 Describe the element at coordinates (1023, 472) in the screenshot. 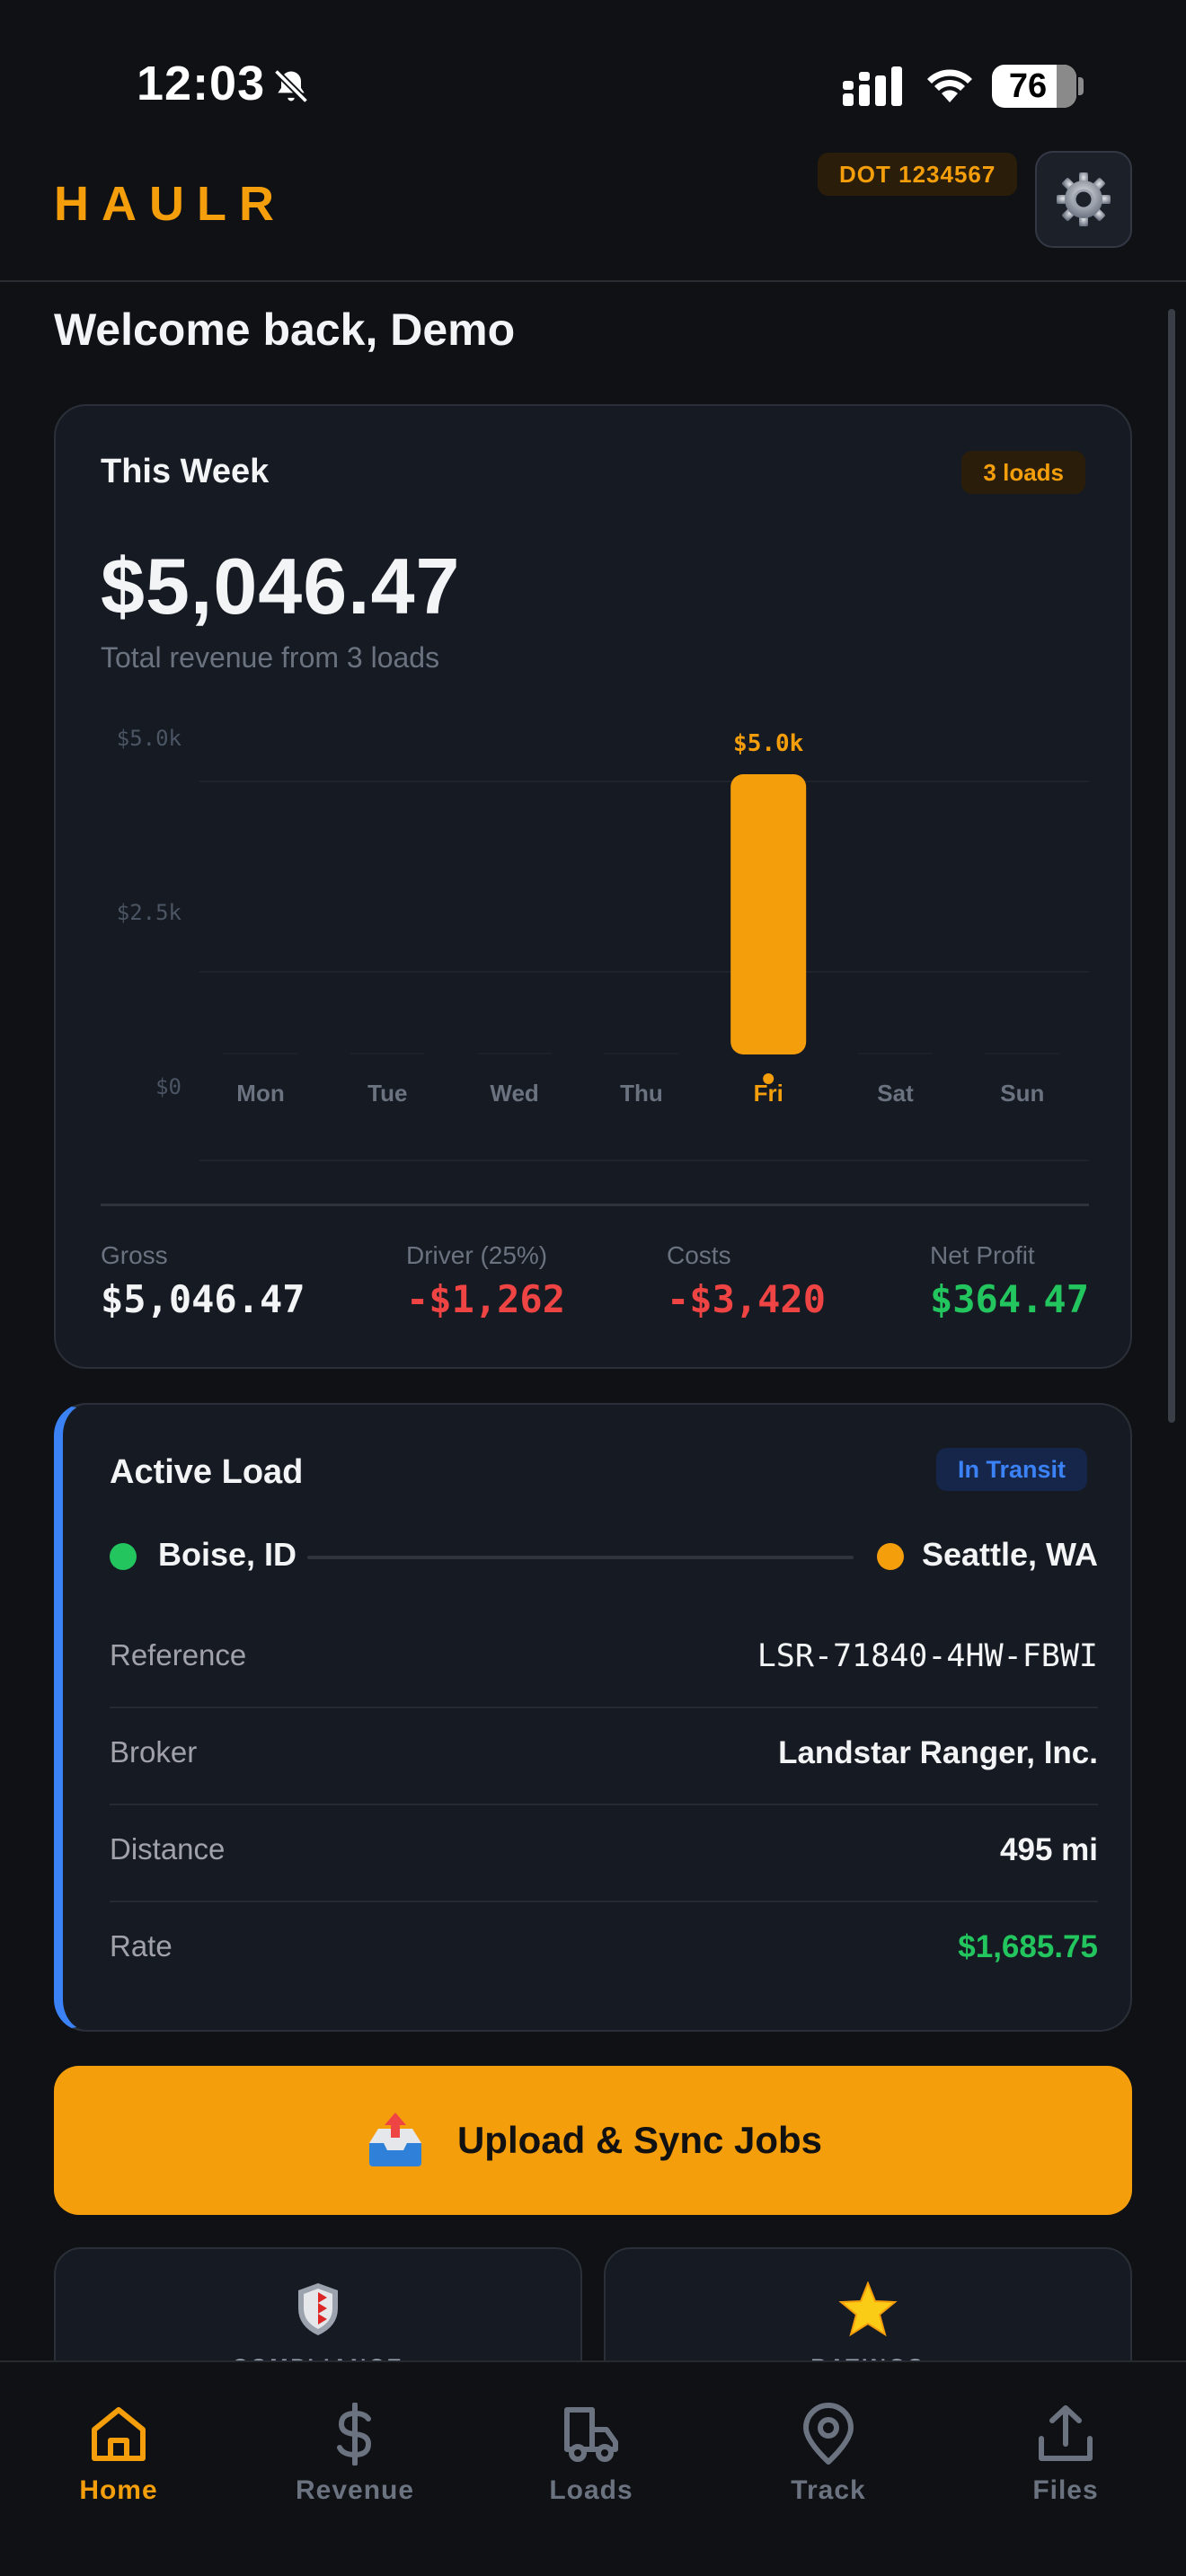

I see `loads-count-badge: 3 loads` at that location.